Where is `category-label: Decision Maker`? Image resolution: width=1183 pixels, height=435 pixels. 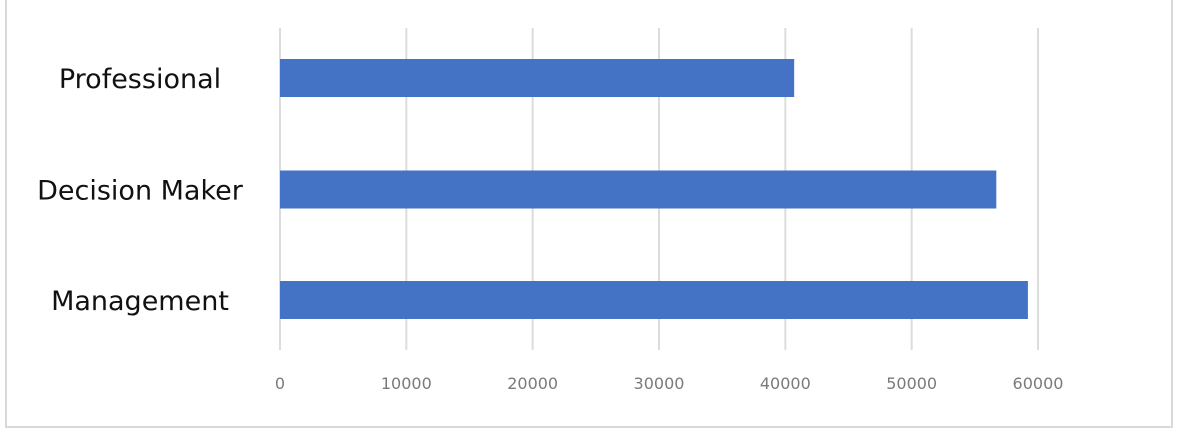
category-label: Decision Maker is located at coordinates (140, 191).